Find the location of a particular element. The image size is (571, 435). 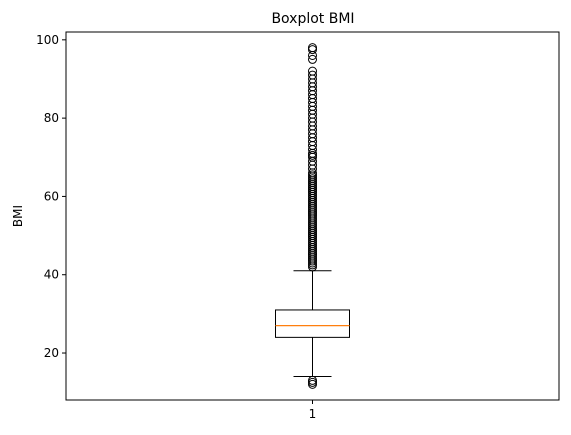

y-tick-label: 80 is located at coordinates (51, 118).